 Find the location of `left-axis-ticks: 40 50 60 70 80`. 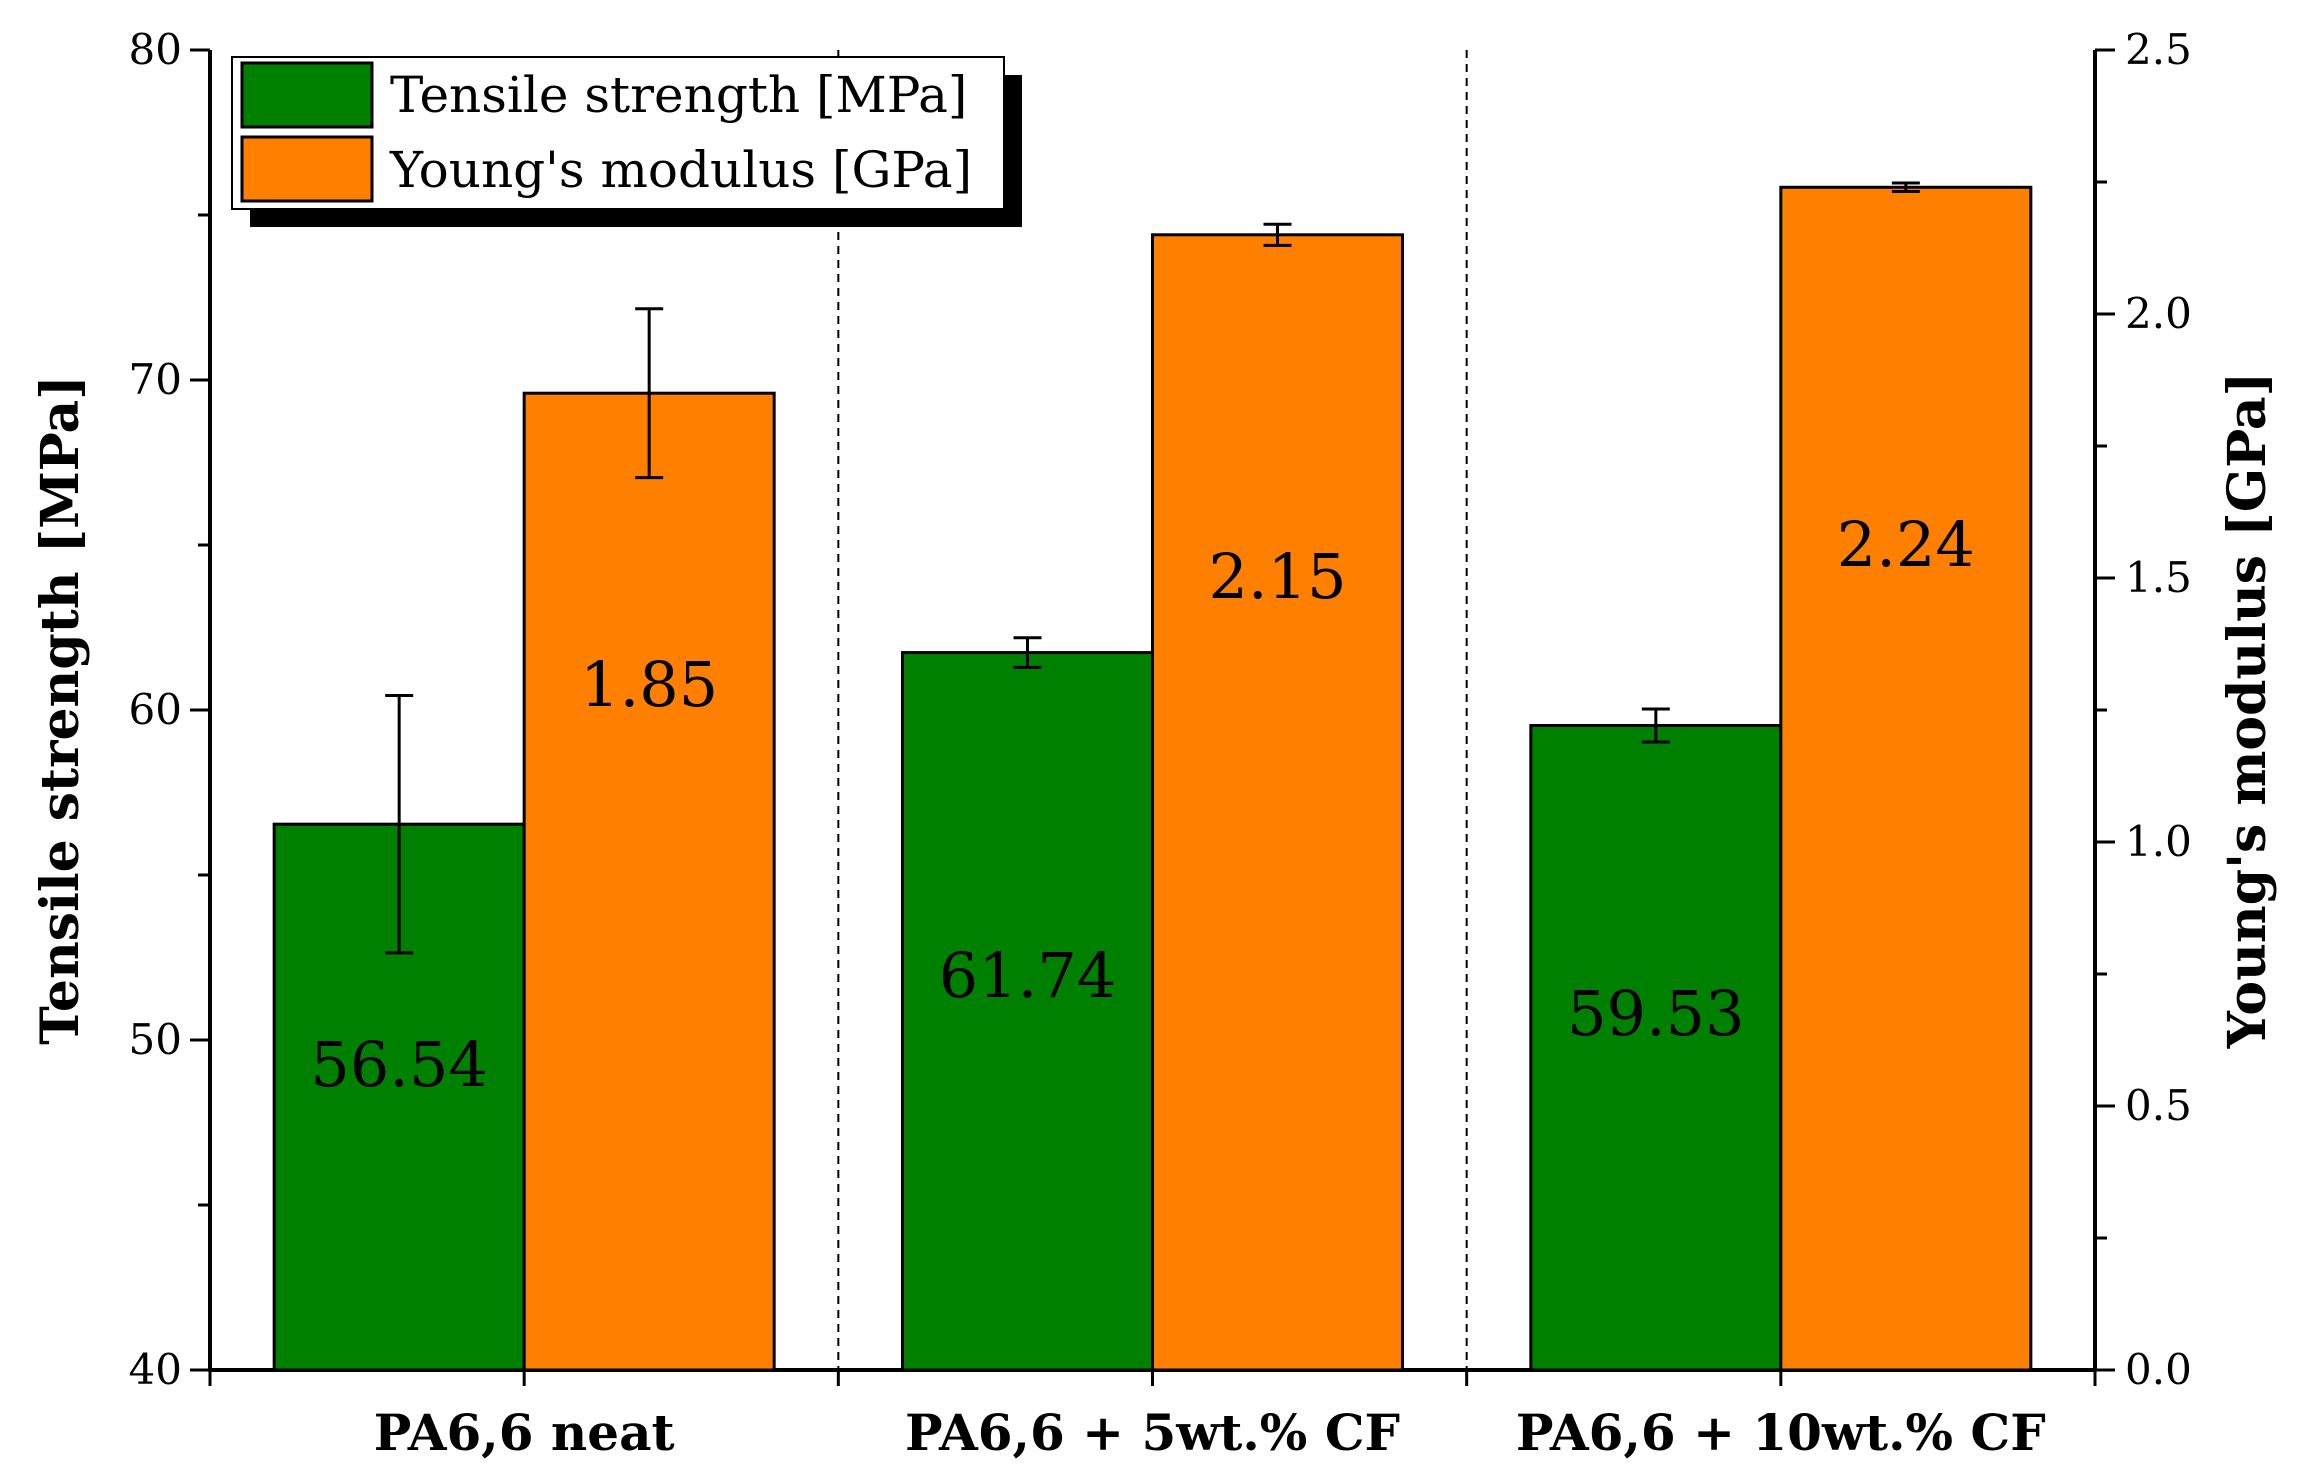

left-axis-ticks: 40 50 60 70 80 is located at coordinates (169, 709).